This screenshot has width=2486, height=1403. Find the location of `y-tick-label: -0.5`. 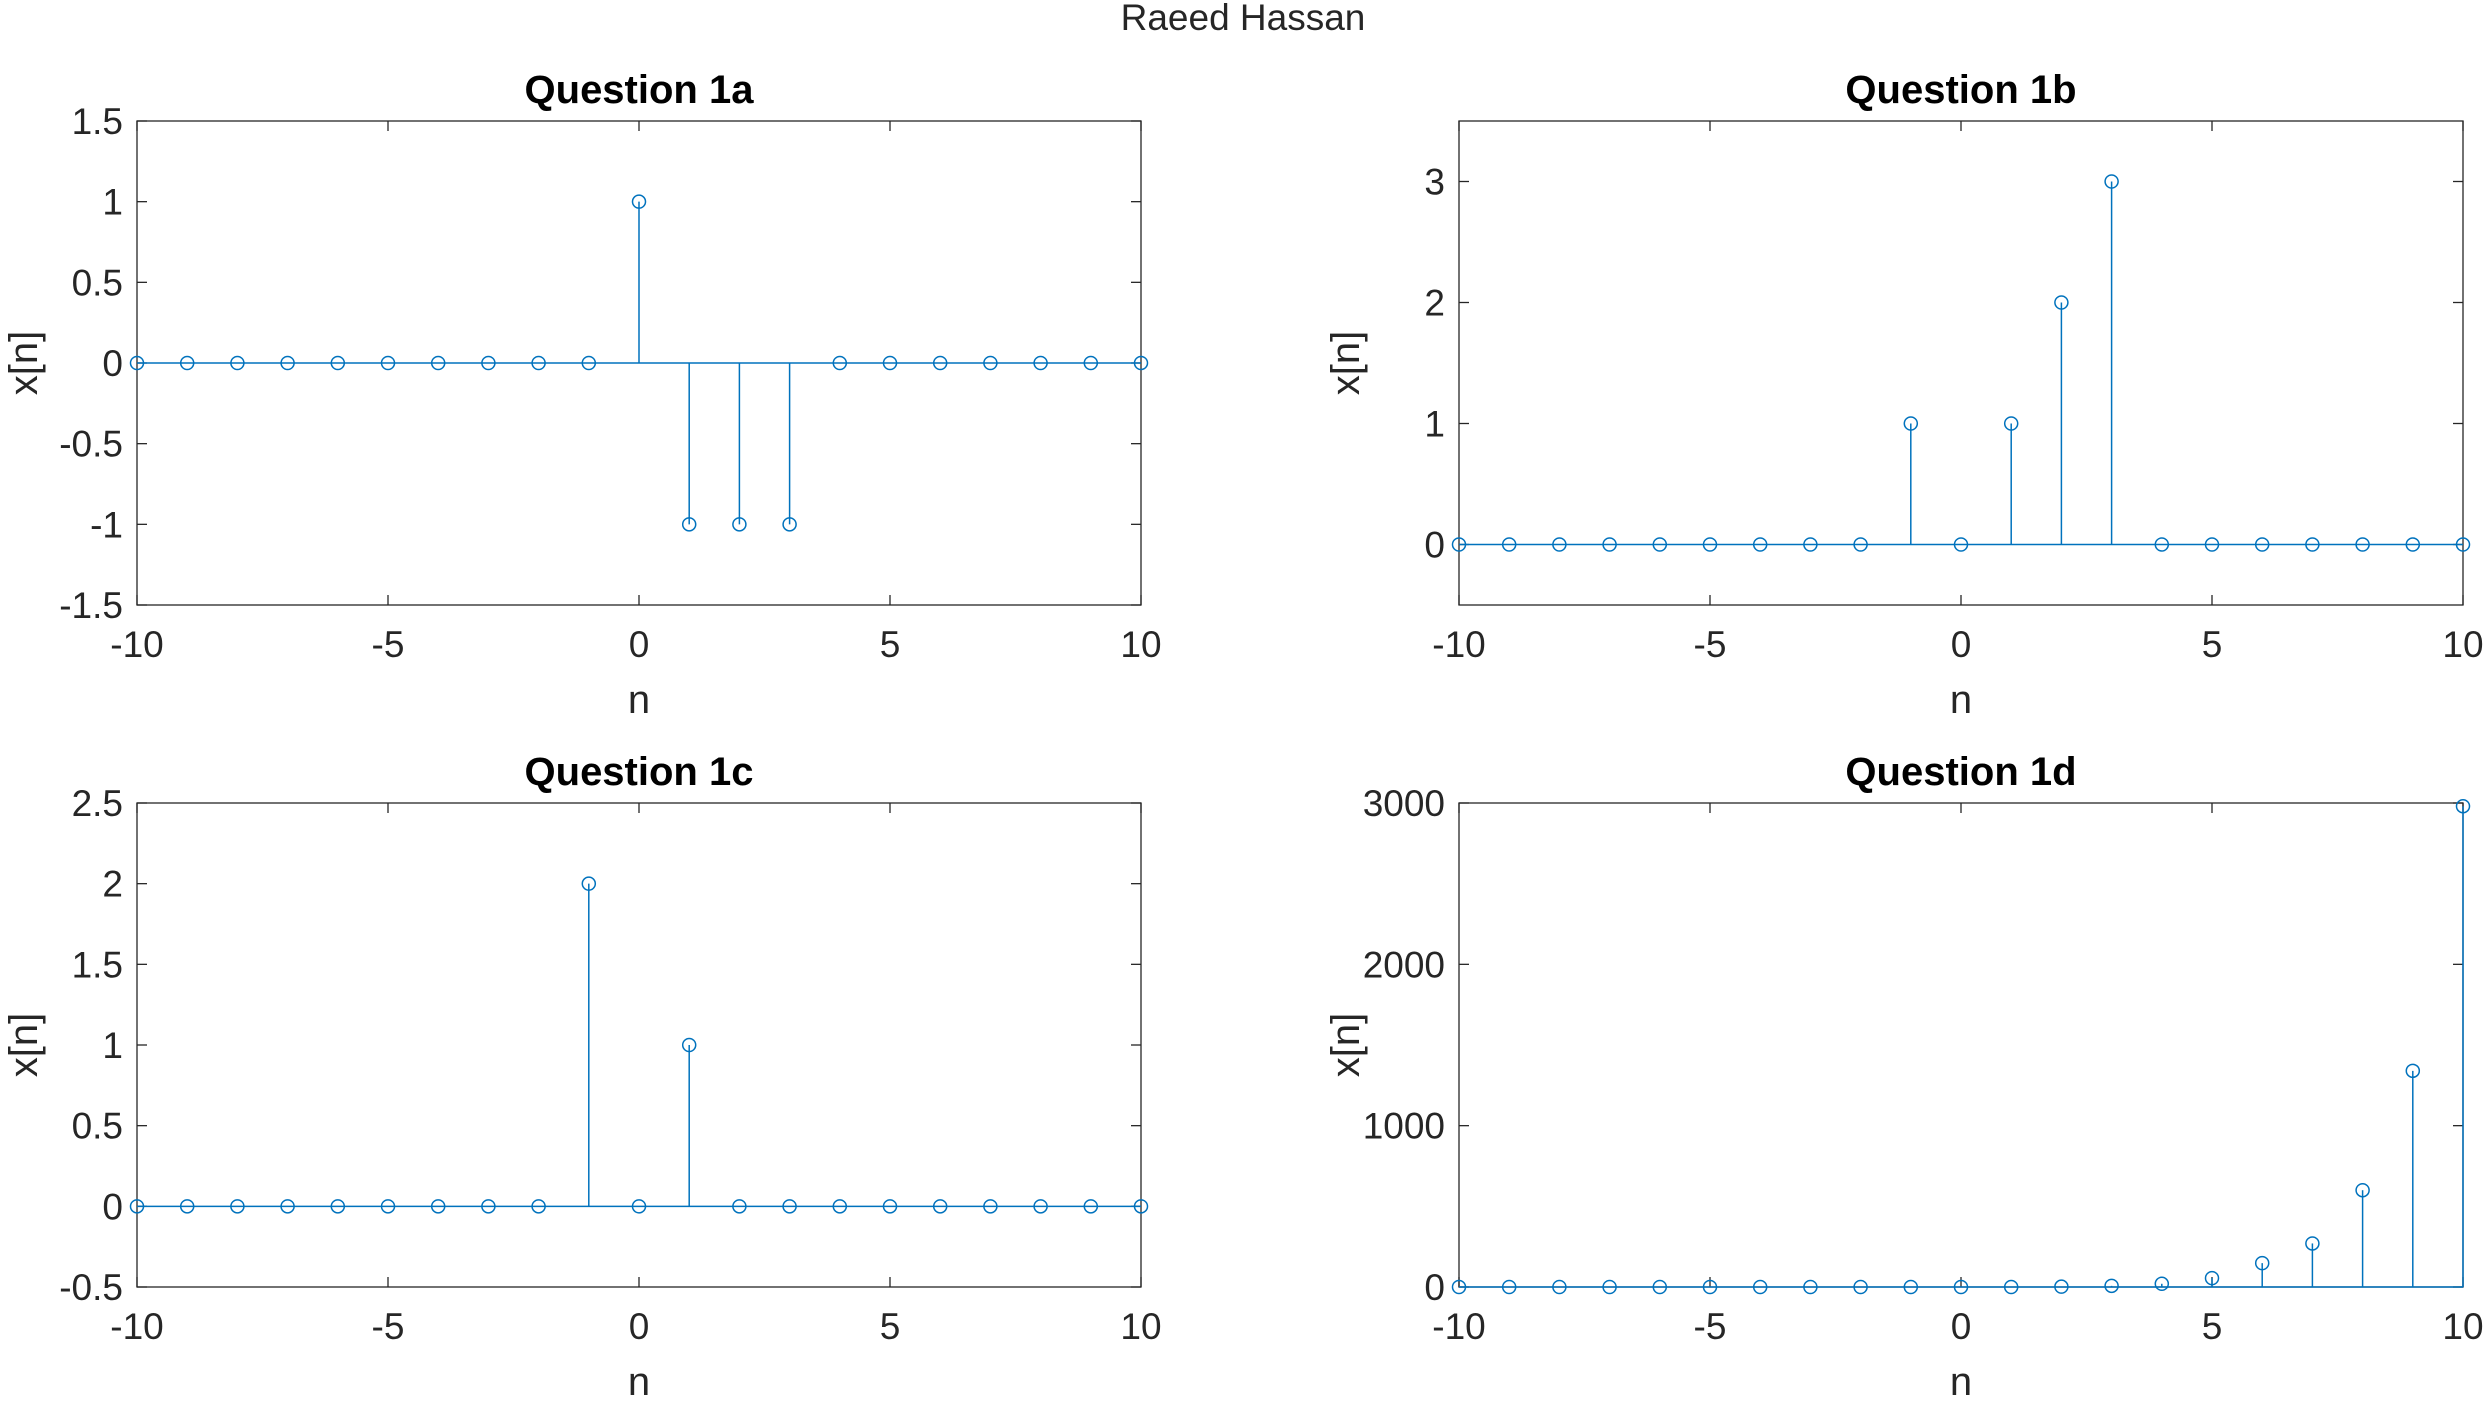

y-tick-label: -0.5 is located at coordinates (91, 444).